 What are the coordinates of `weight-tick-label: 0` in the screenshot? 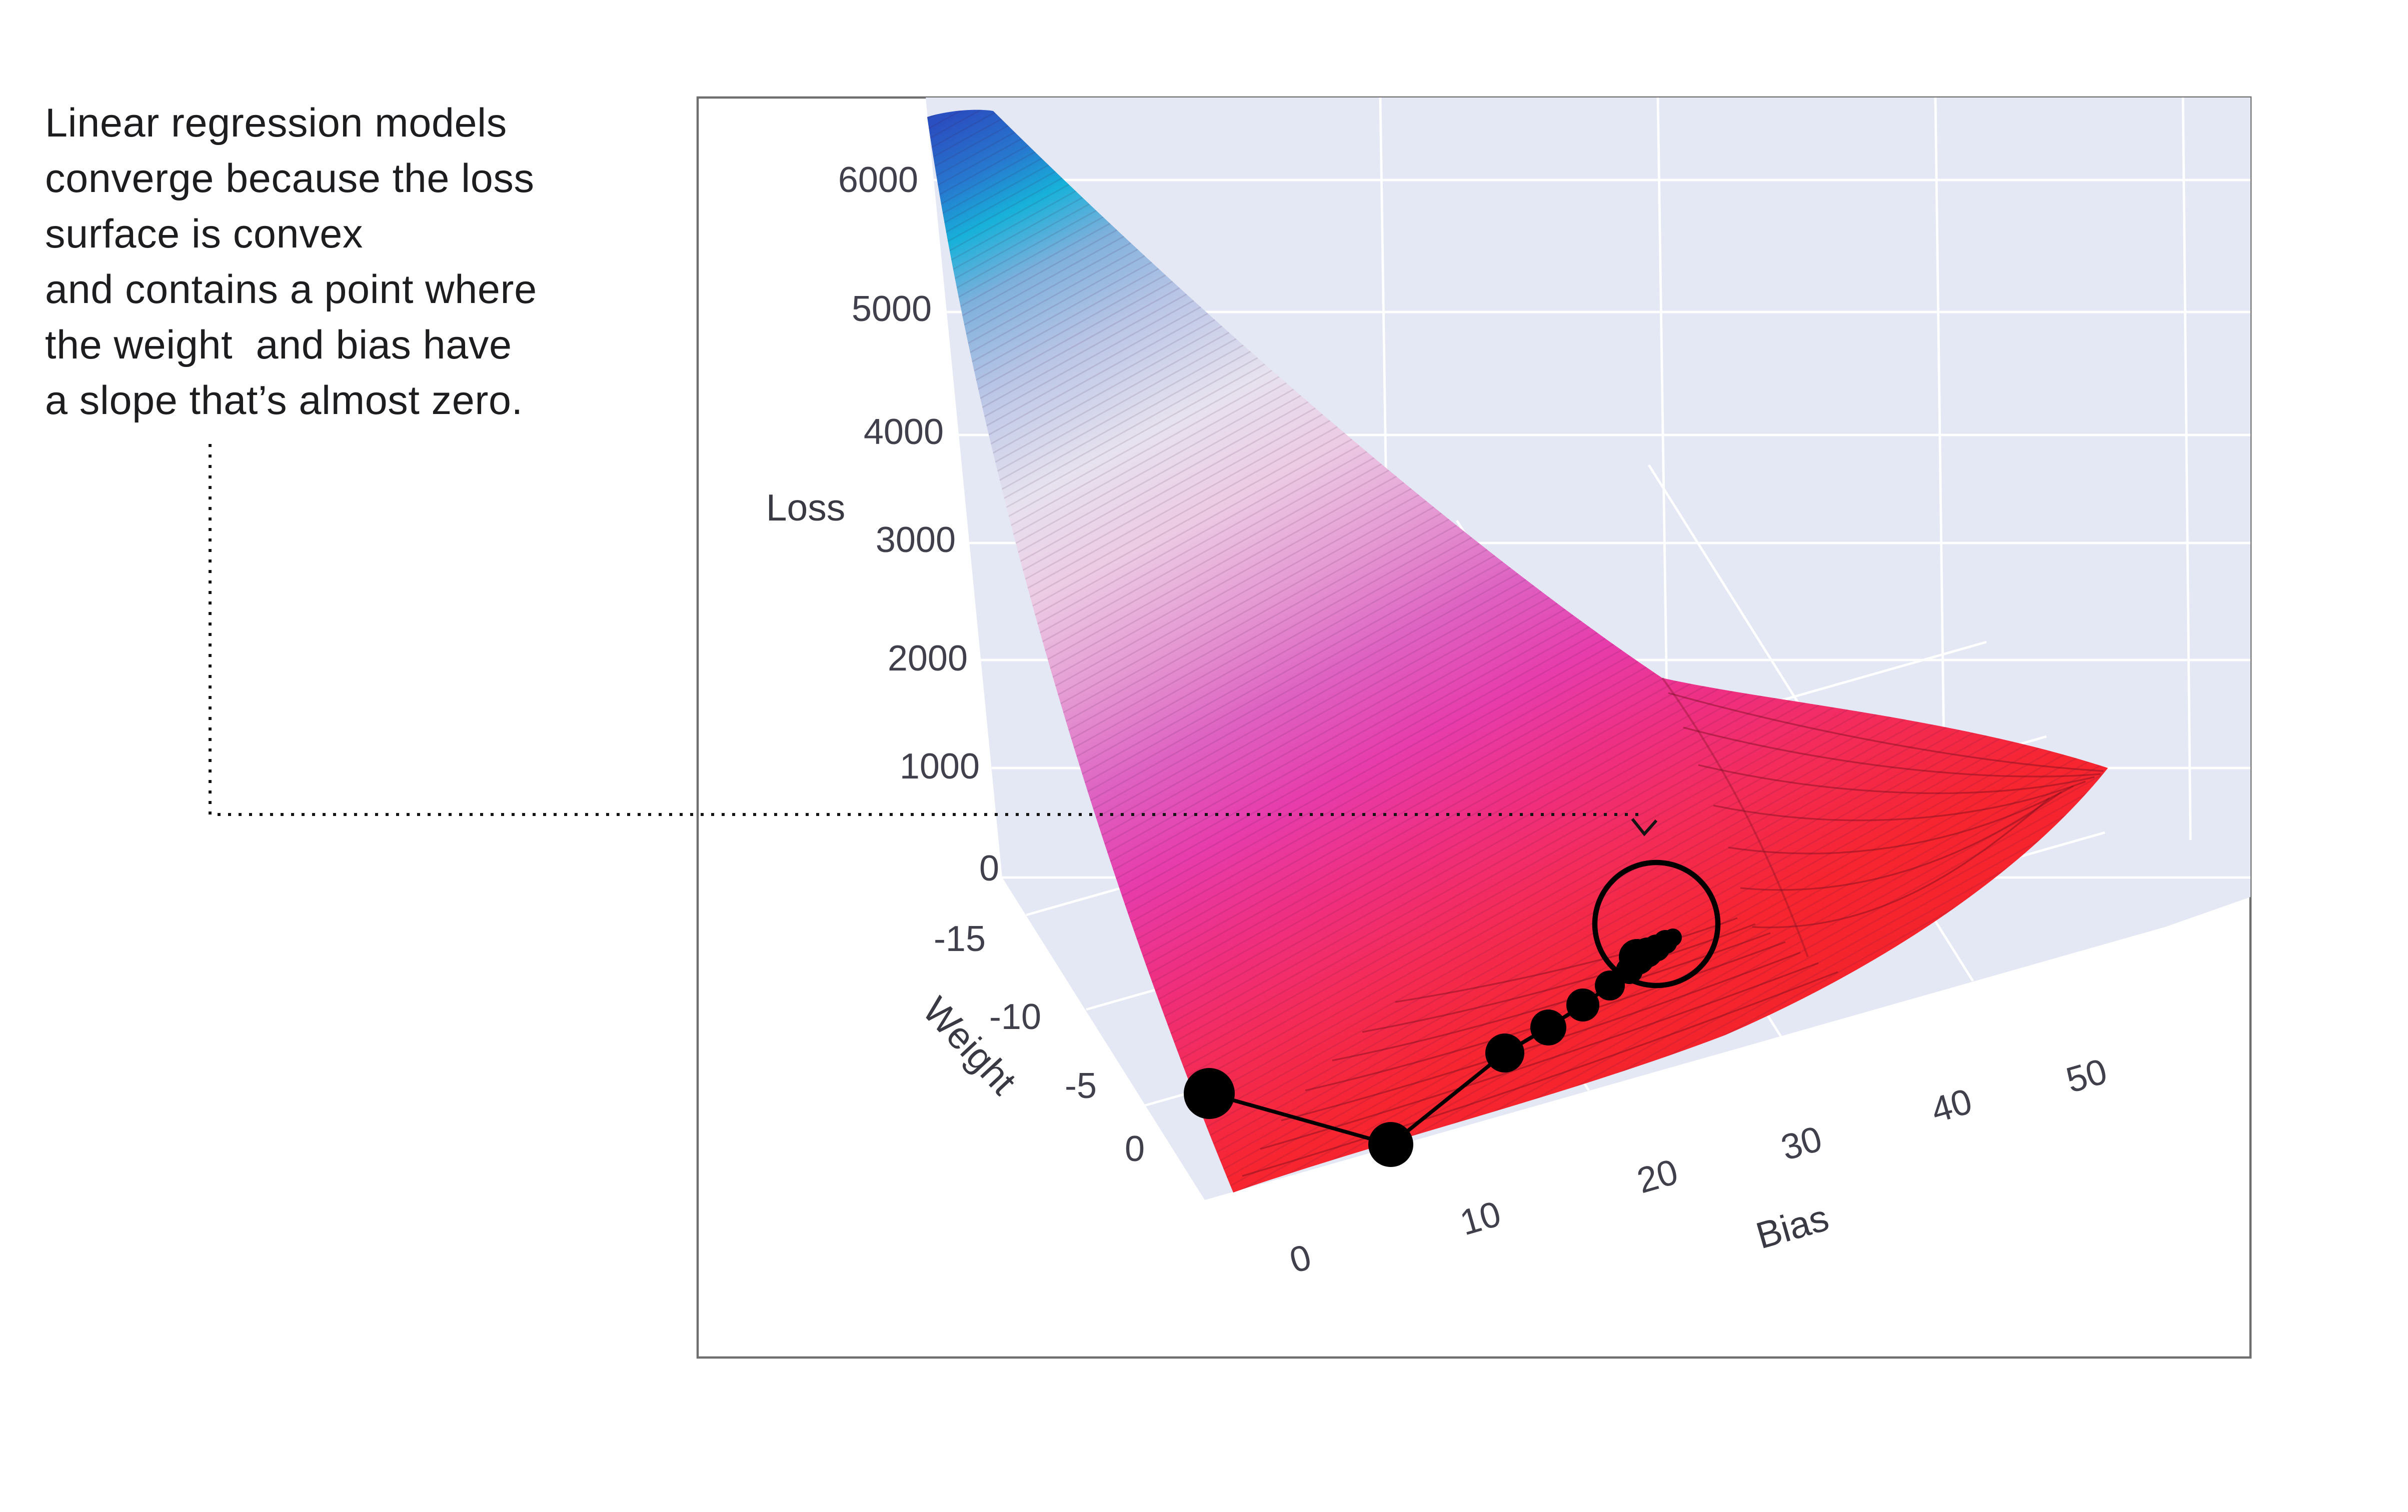 It's located at (1135, 1149).